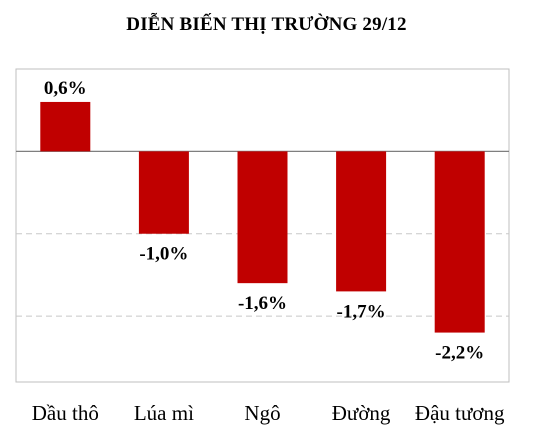  Describe the element at coordinates (65, 413) in the screenshot. I see `category-label-0: Dầu thô` at that location.